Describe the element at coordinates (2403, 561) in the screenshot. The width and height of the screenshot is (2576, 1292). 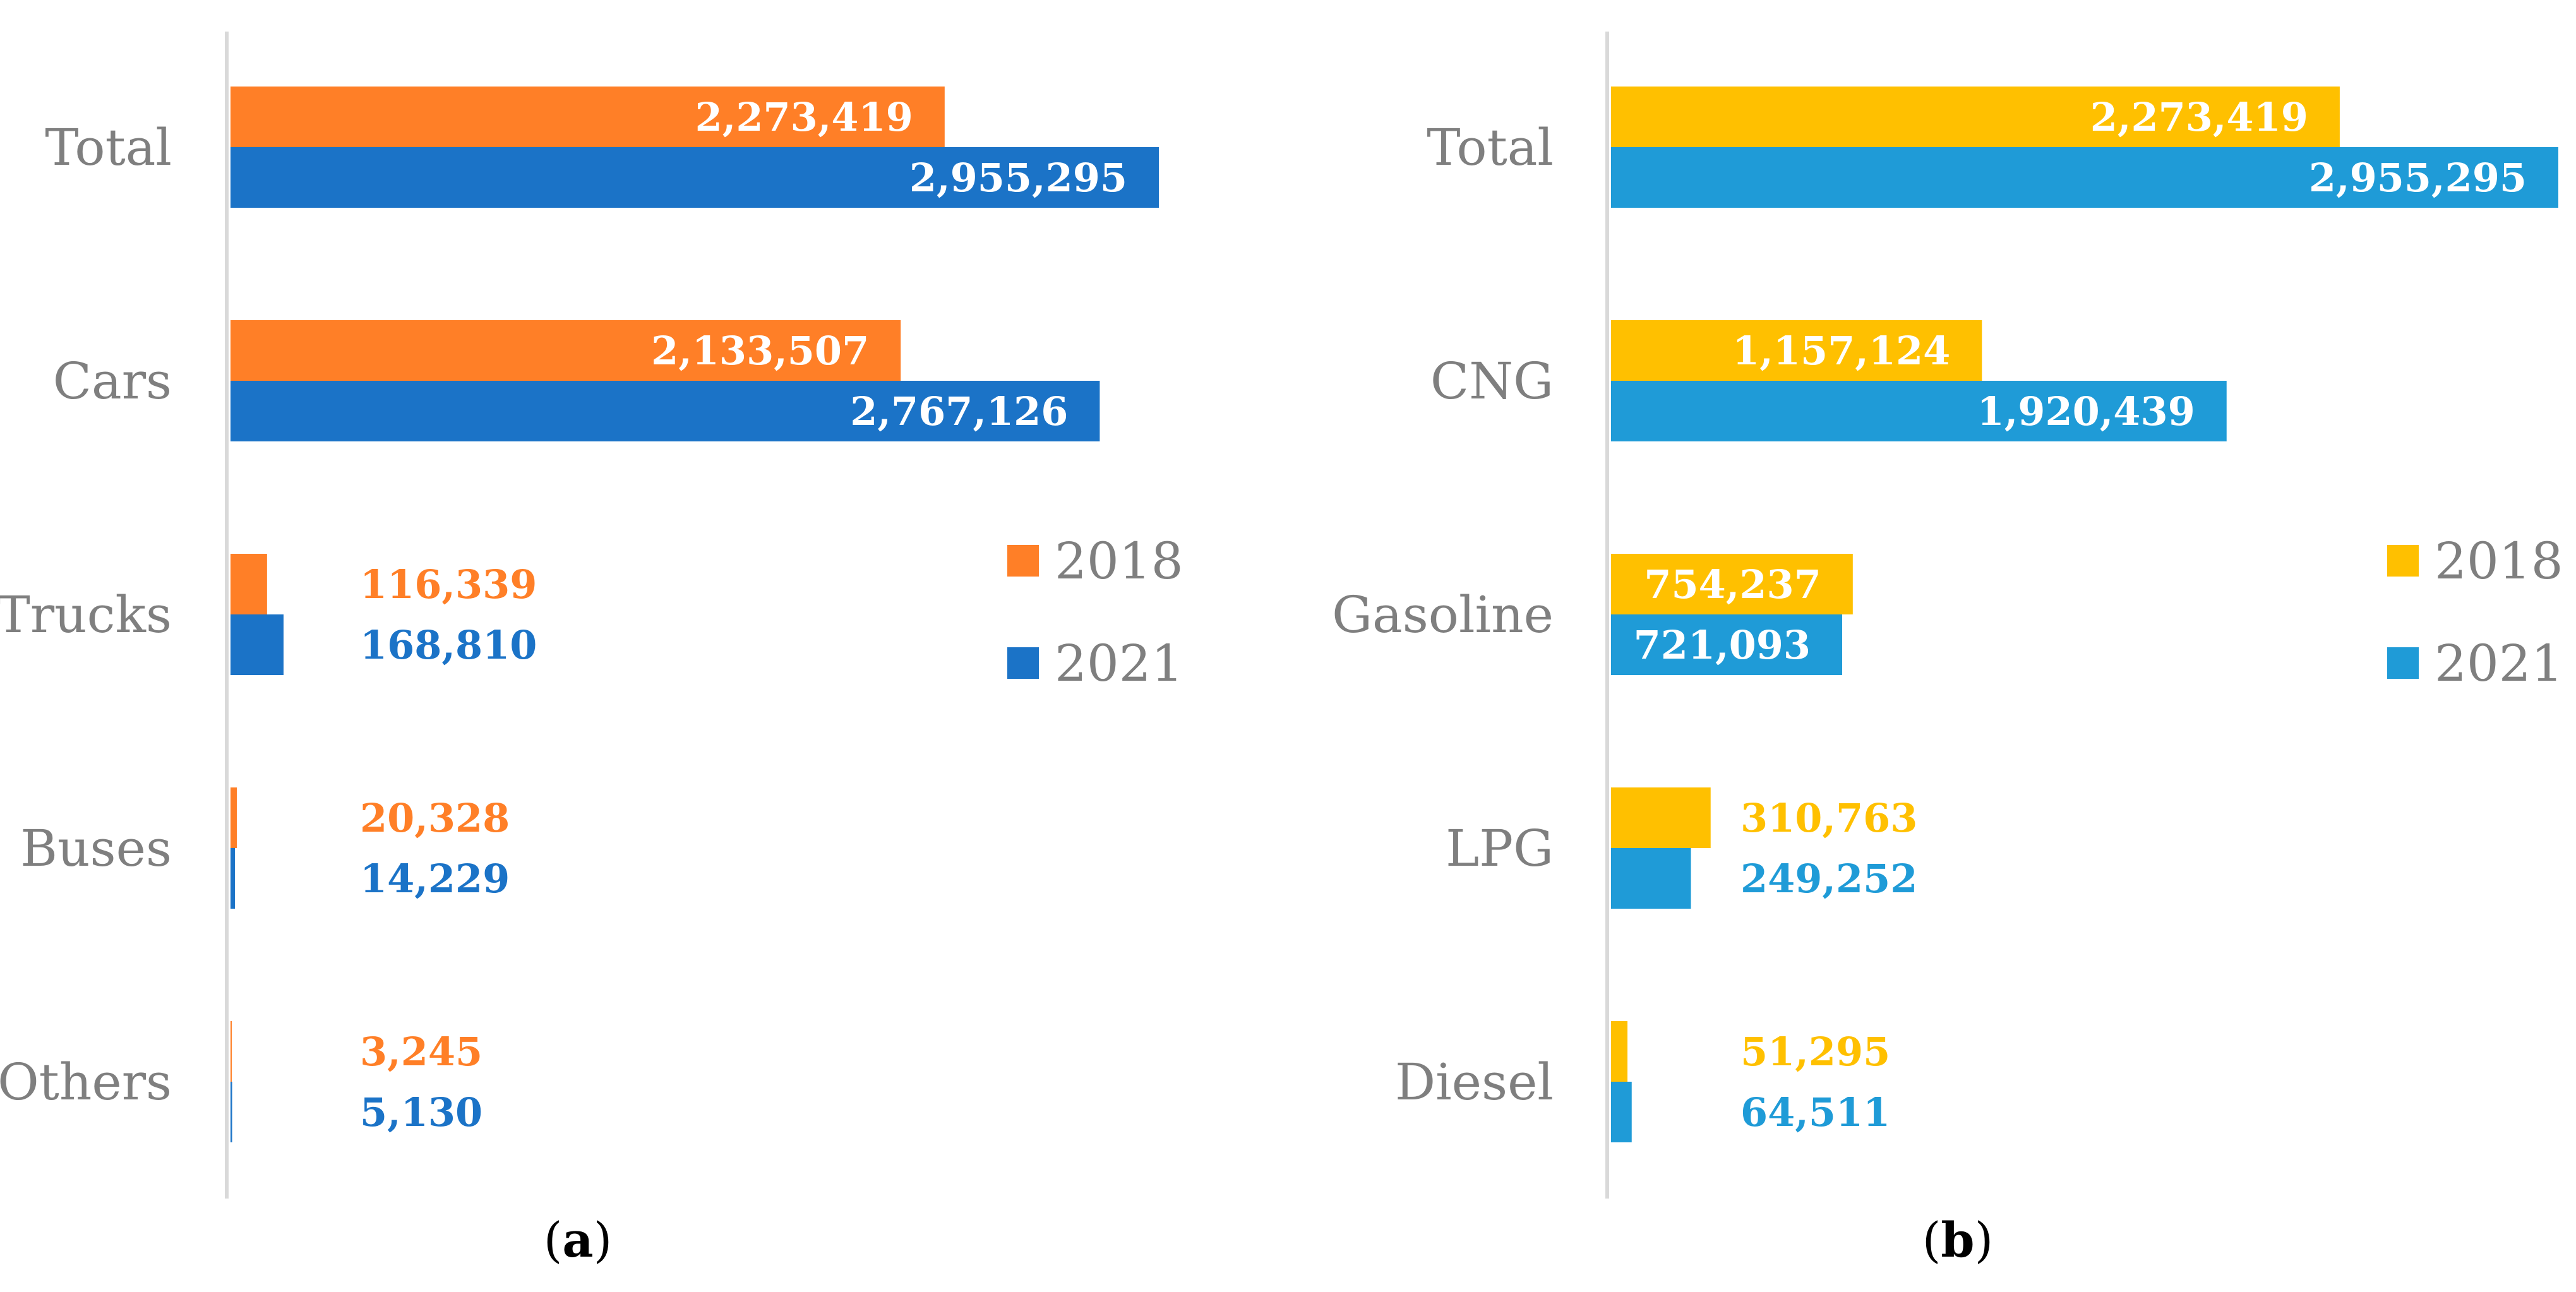
I see `panel-b-legend-swatch-2018` at that location.